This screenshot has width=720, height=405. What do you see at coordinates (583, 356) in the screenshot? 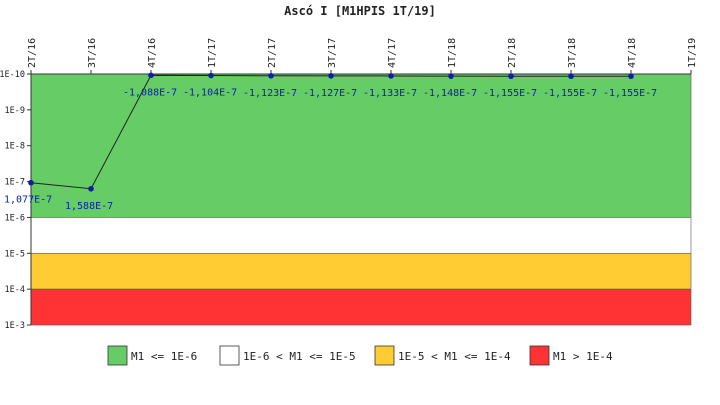
I see `legend-label: M1 > 1E-4` at bounding box center [583, 356].